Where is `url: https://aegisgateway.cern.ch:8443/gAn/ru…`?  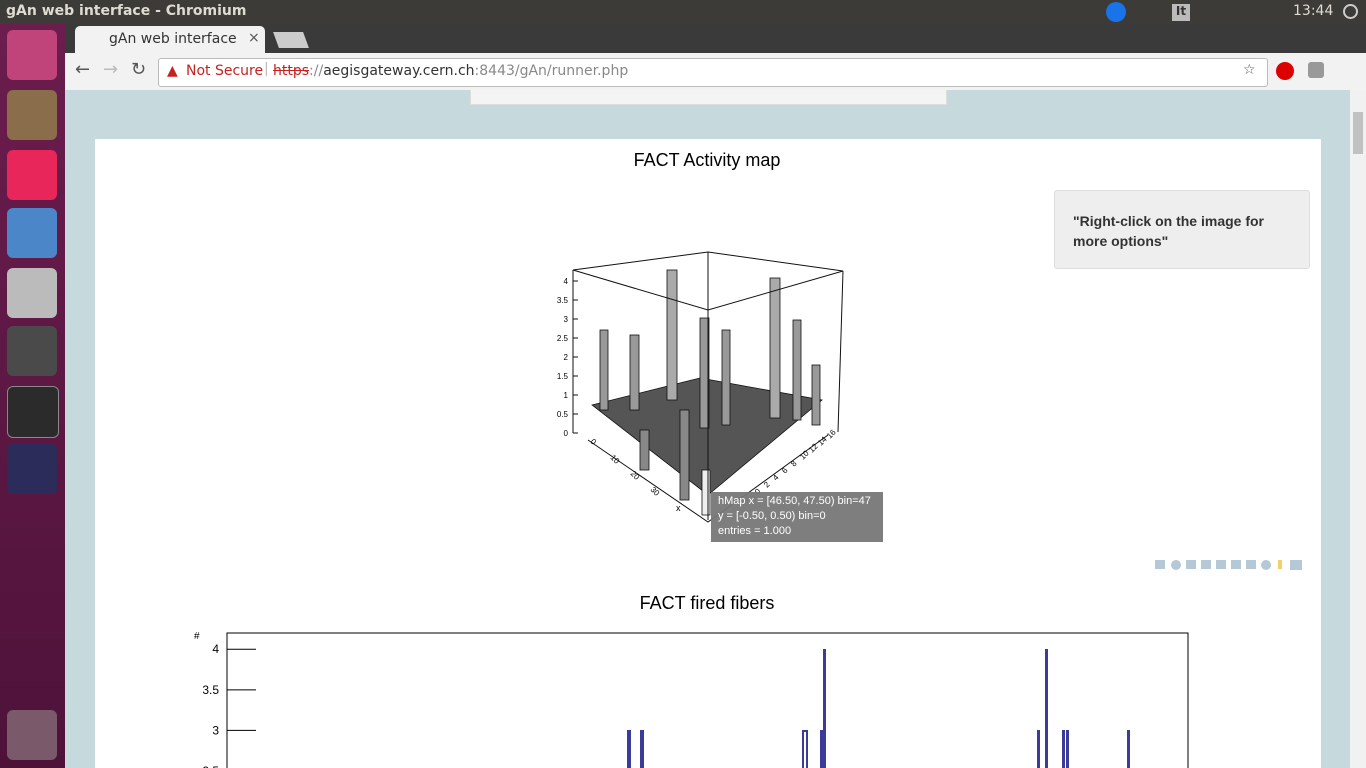 url: https://aegisgateway.cern.ch:8443/gAn/ru… is located at coordinates (450, 71).